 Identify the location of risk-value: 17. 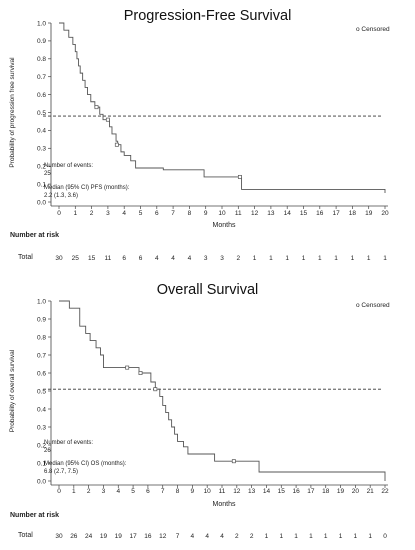
(133, 536).